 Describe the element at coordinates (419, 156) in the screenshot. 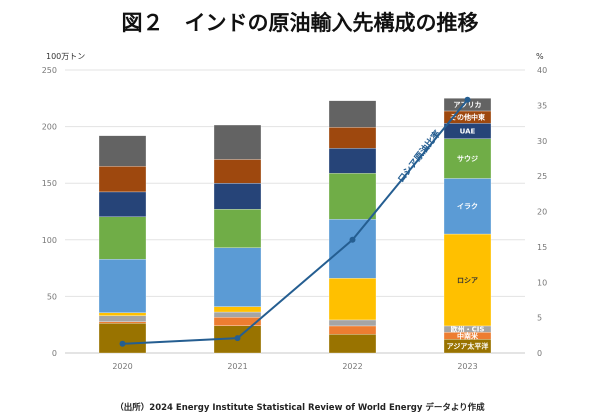

I see `line-label: ロシア原油比率` at that location.